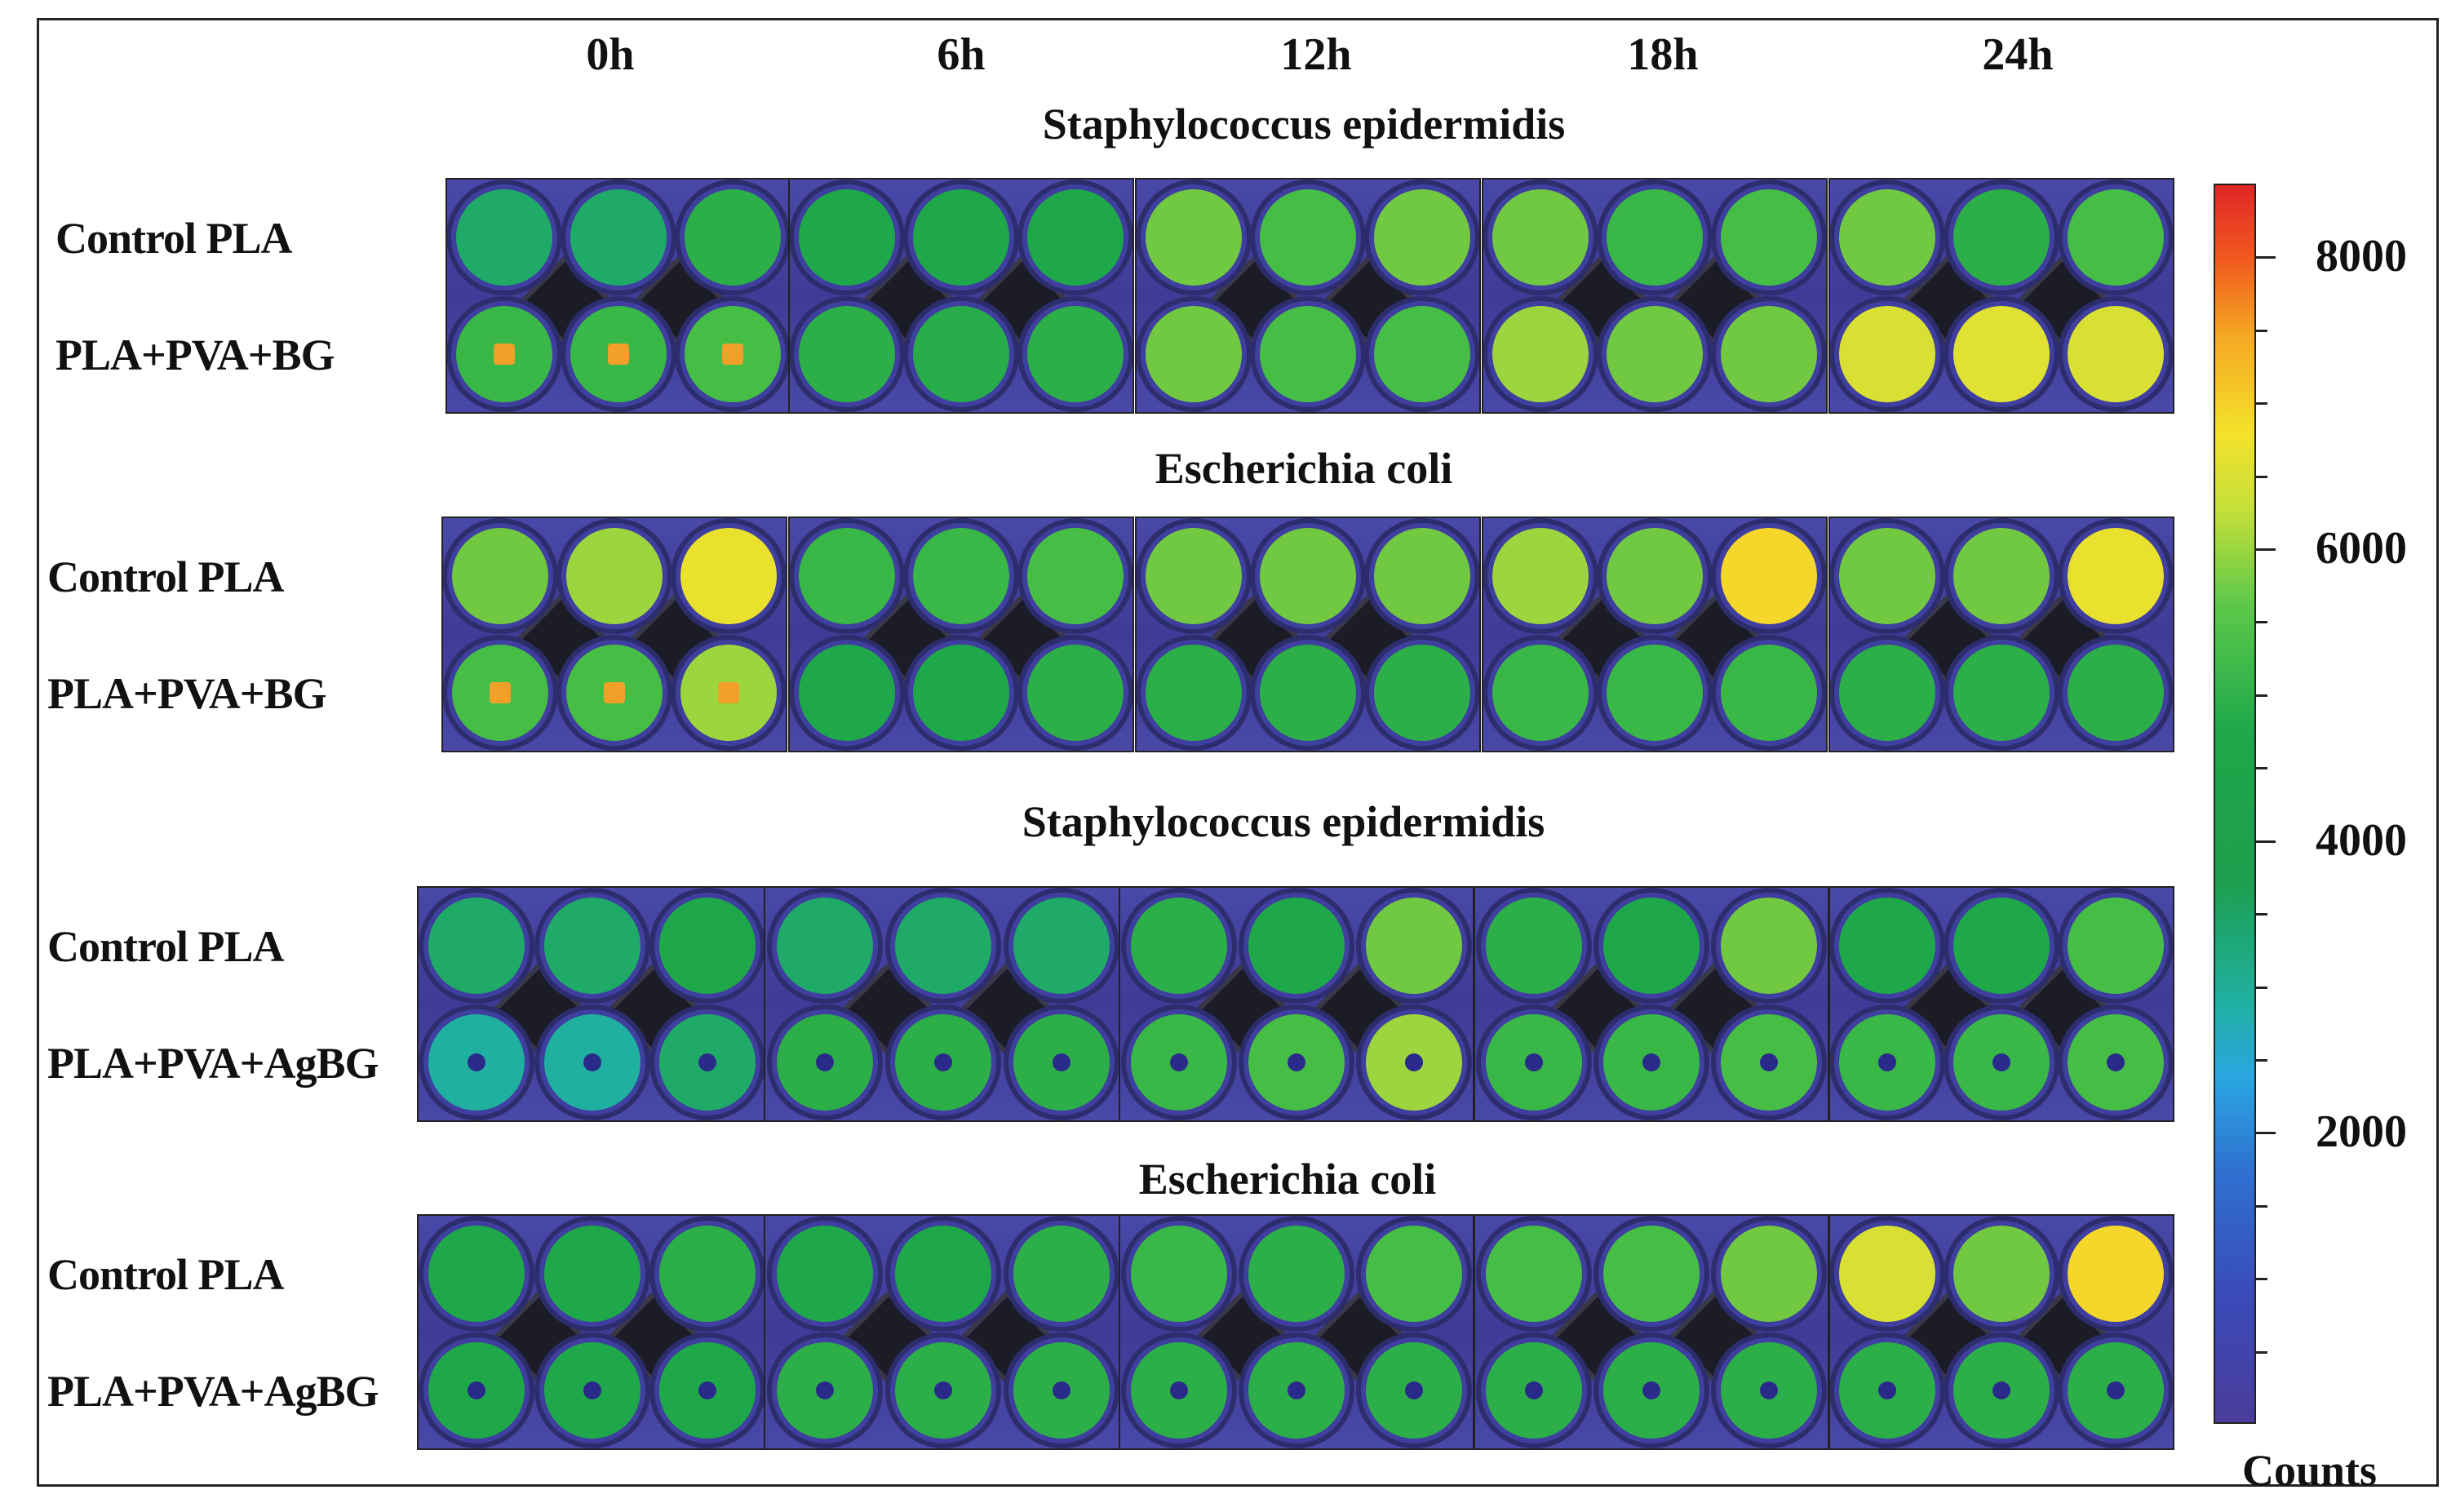  I want to click on time-label-24h: 24h, so click(2018, 54).